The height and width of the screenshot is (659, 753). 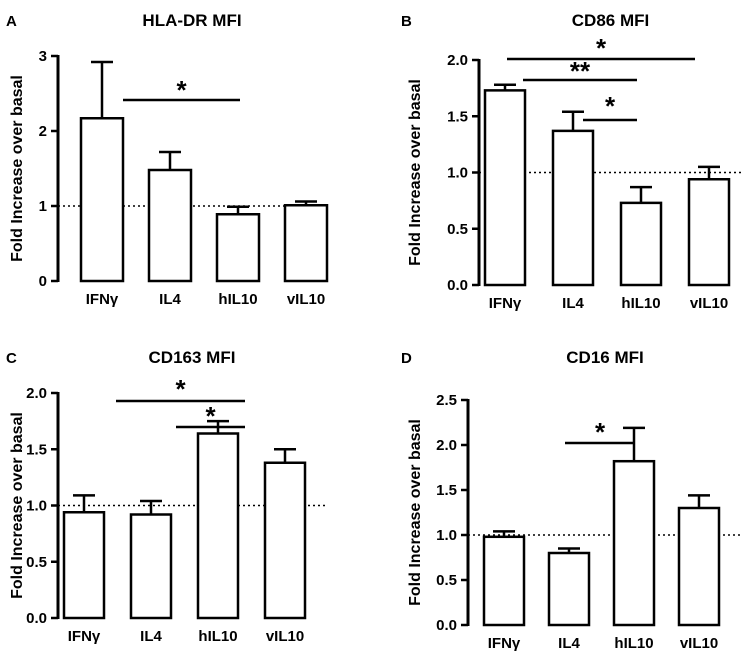 I want to click on significance-label: **, so click(x=580, y=71).